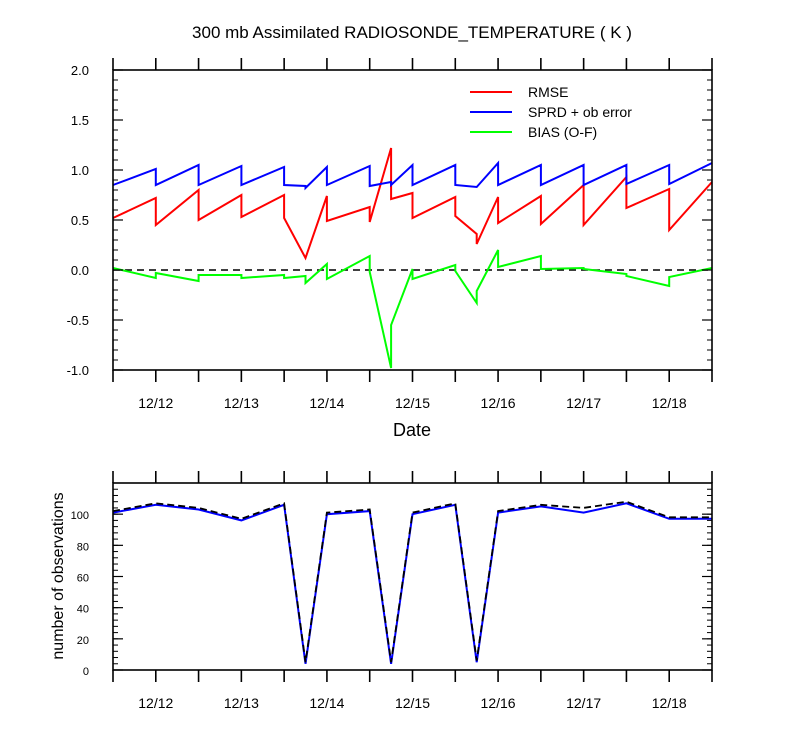 The height and width of the screenshot is (750, 800). What do you see at coordinates (83, 610) in the screenshot?
I see `bottom-y-tick-label: 40` at bounding box center [83, 610].